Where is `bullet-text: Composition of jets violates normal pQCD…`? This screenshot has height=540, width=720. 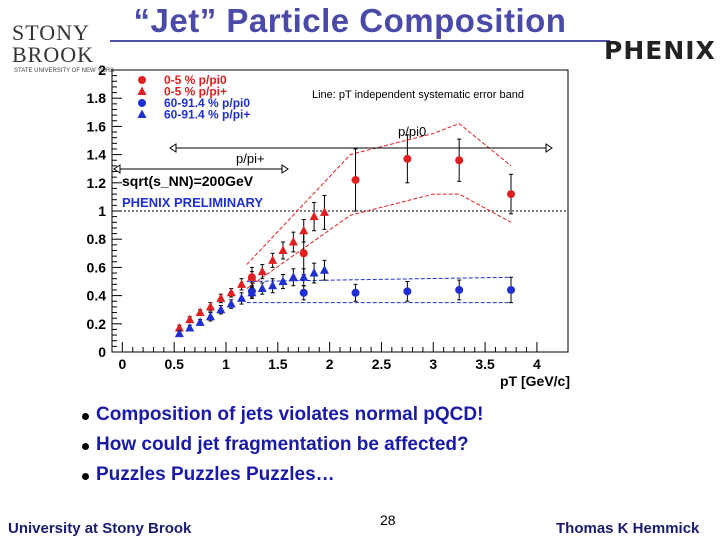
bullet-text: Composition of jets violates normal pQCD… is located at coordinates (290, 414).